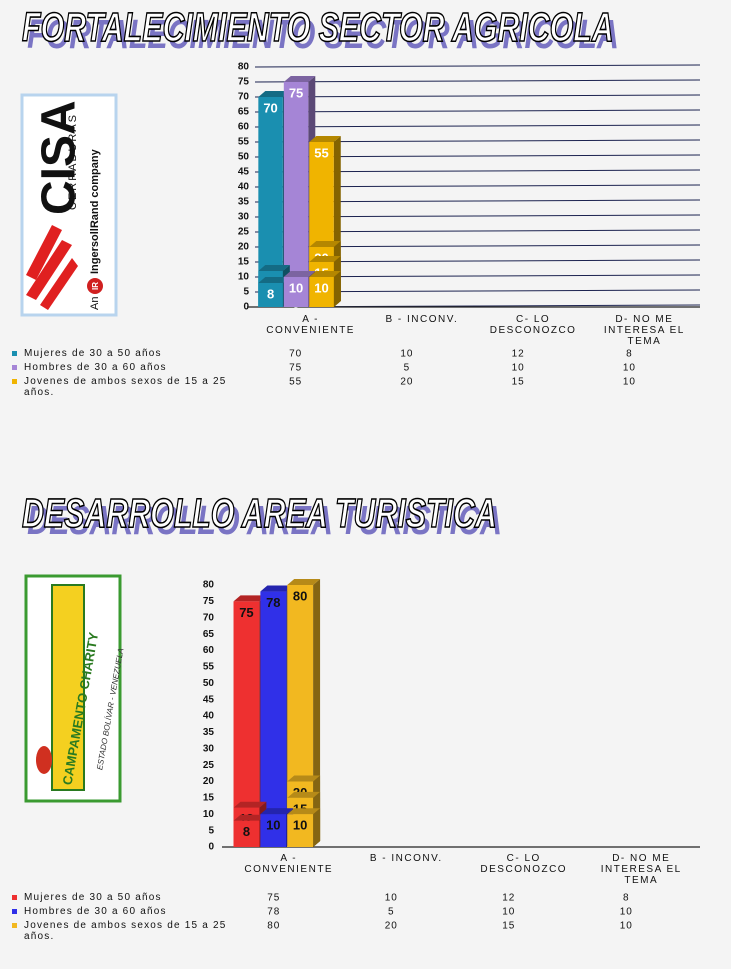 Image resolution: width=731 pixels, height=969 pixels. What do you see at coordinates (295, 354) in the screenshot?
I see `table-value: 70` at bounding box center [295, 354].